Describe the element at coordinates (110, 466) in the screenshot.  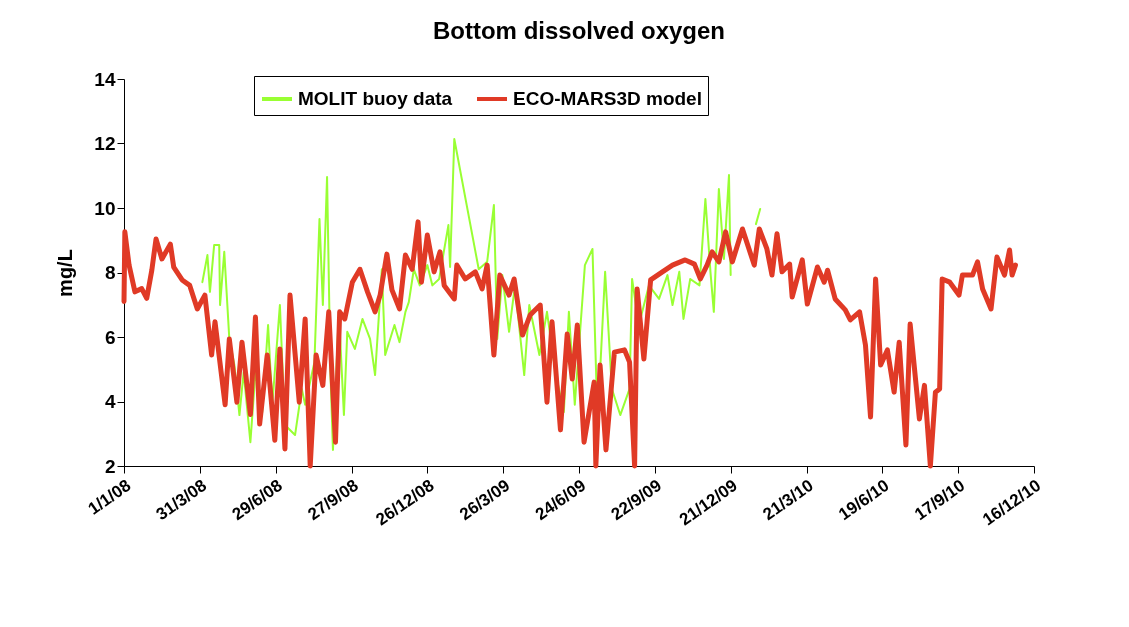
I see `y-tick-label: 2` at that location.